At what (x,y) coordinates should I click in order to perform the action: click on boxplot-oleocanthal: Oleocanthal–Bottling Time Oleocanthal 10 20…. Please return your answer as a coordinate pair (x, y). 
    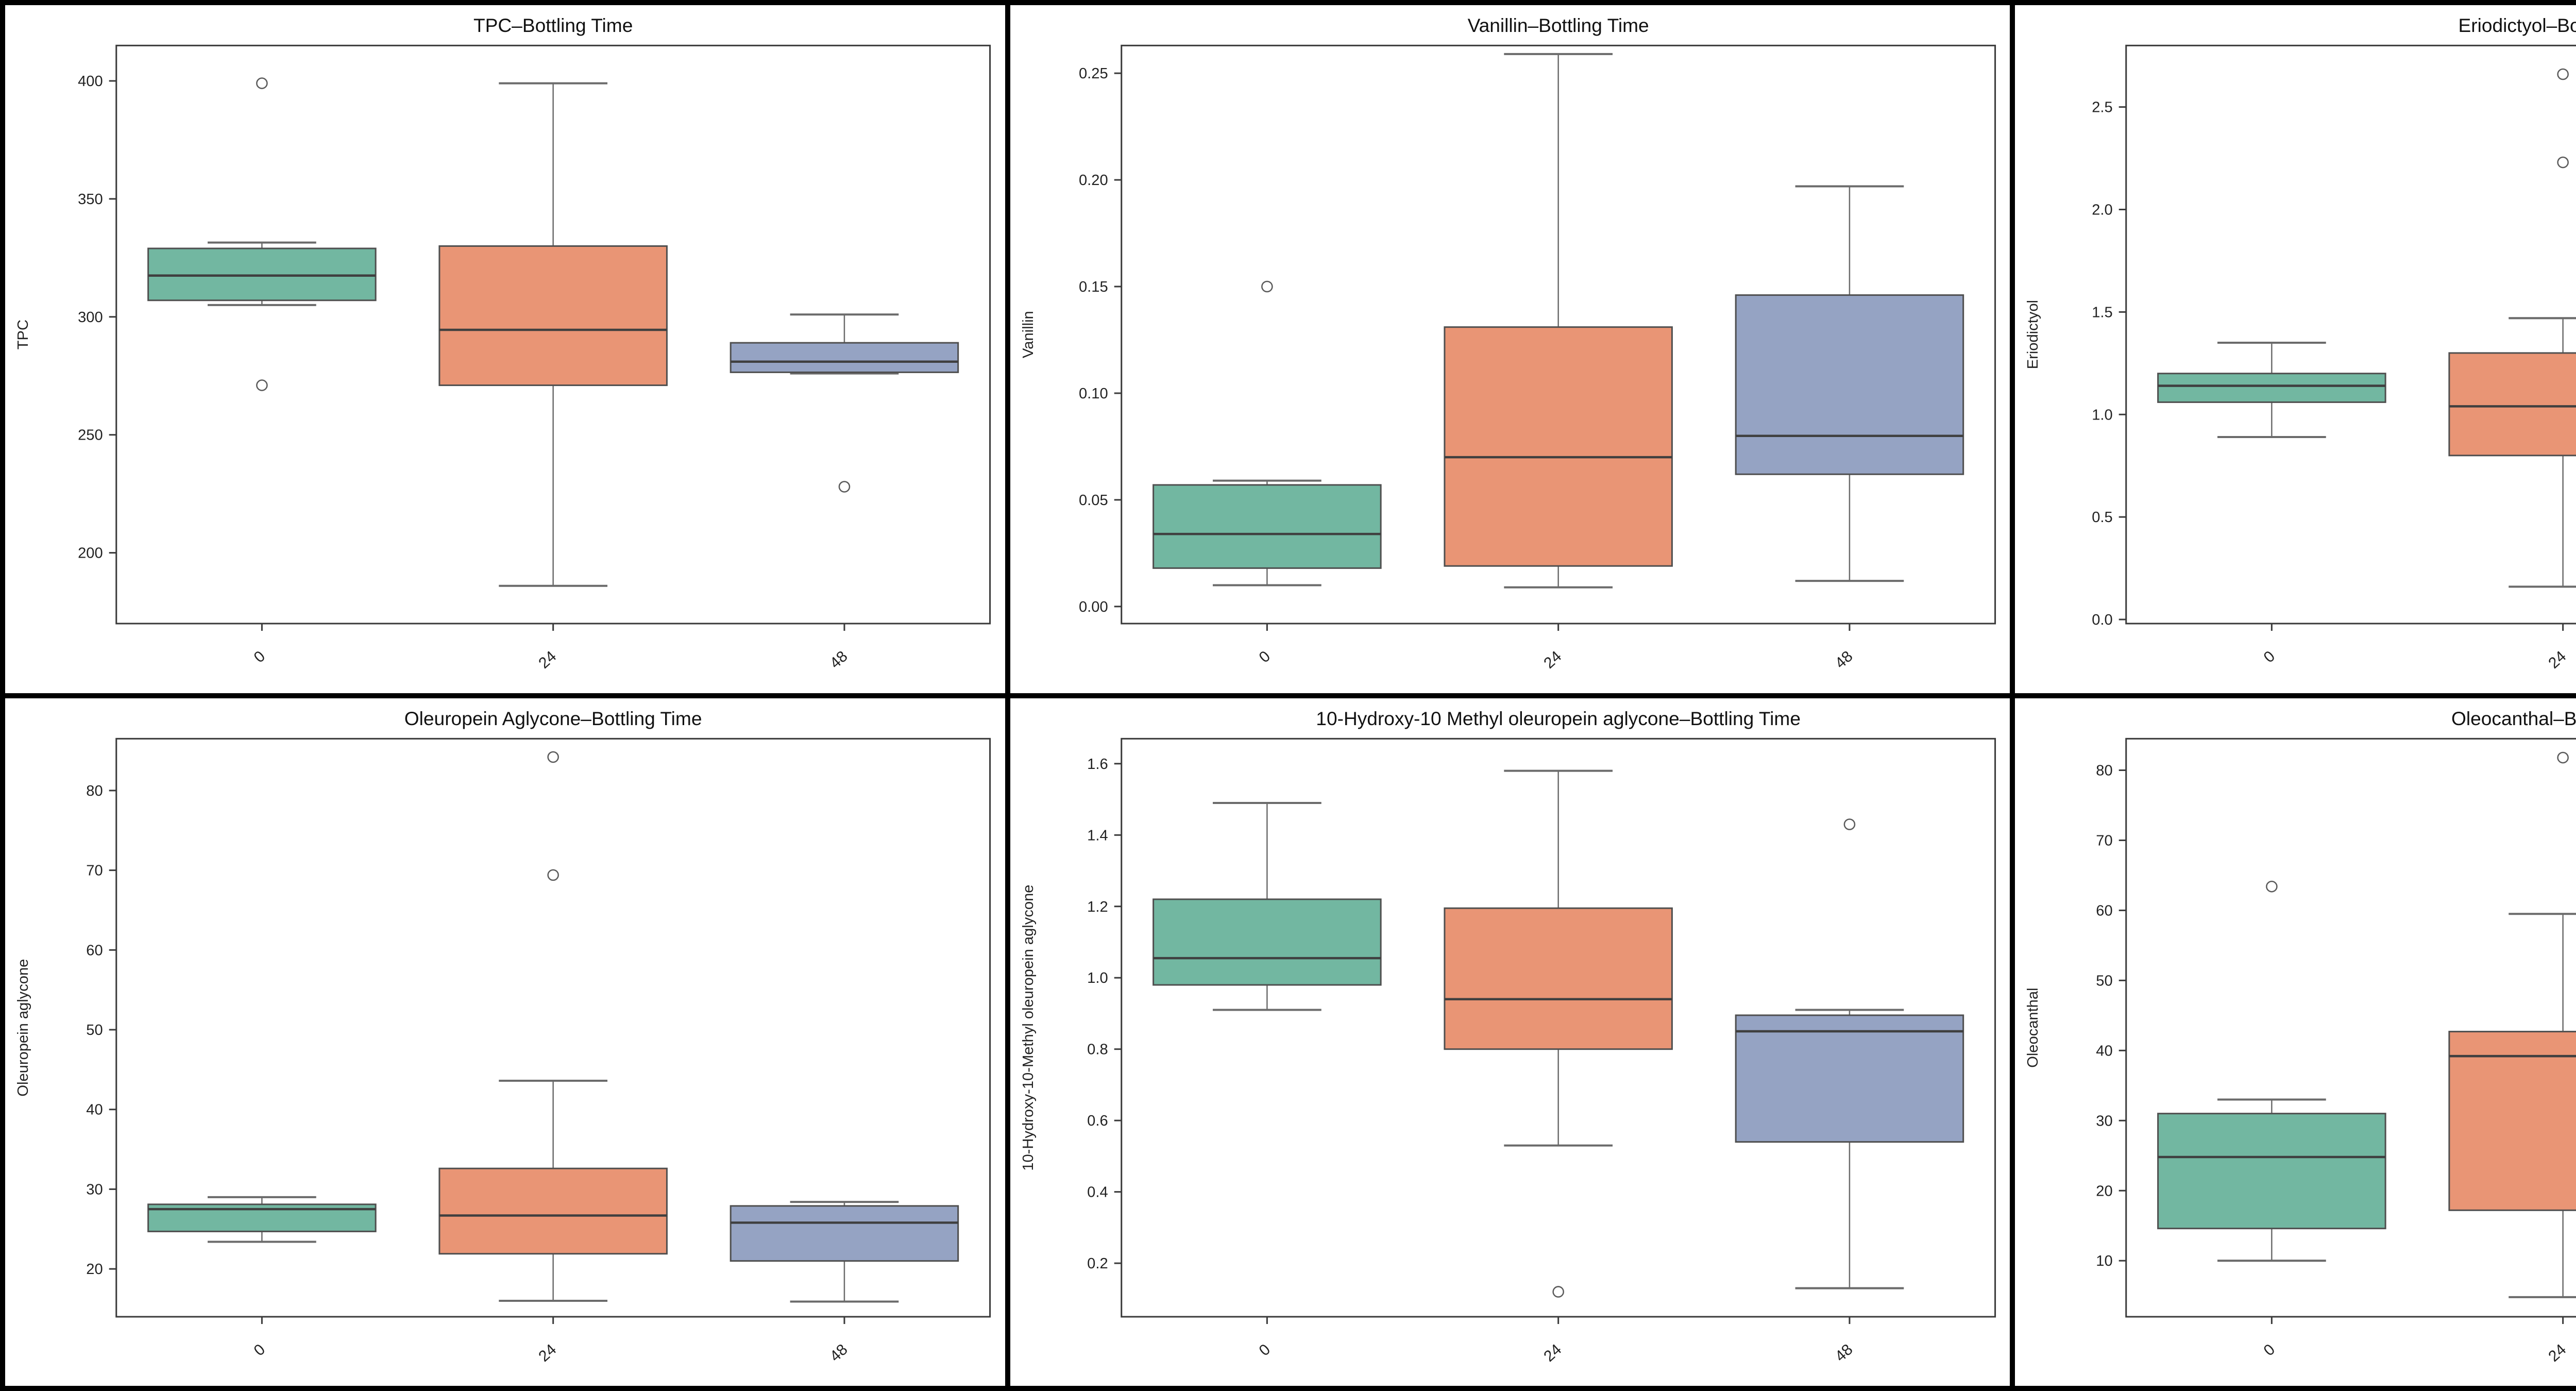
    Looking at the image, I should click on (2300, 1036).